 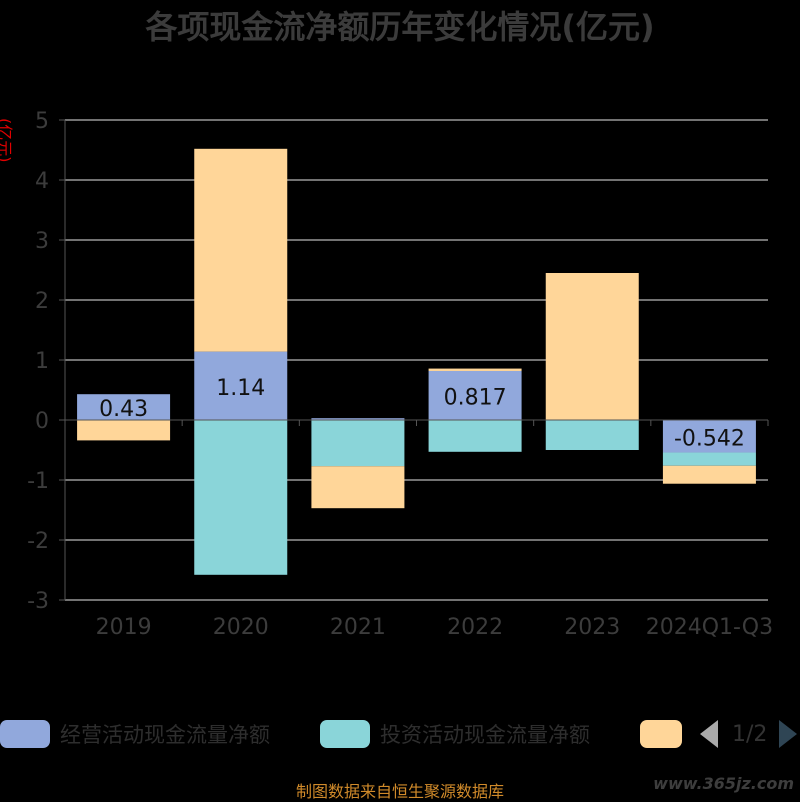 What do you see at coordinates (241, 250) in the screenshot?
I see `bar-3-2020` at bounding box center [241, 250].